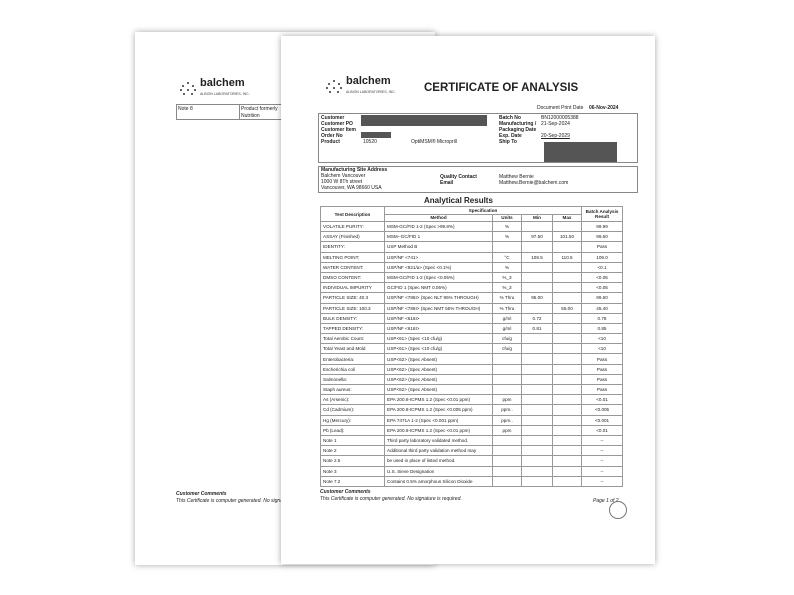 This screenshot has height=595, width=794. What do you see at coordinates (507, 339) in the screenshot?
I see `units-cell: cfu/g` at bounding box center [507, 339].